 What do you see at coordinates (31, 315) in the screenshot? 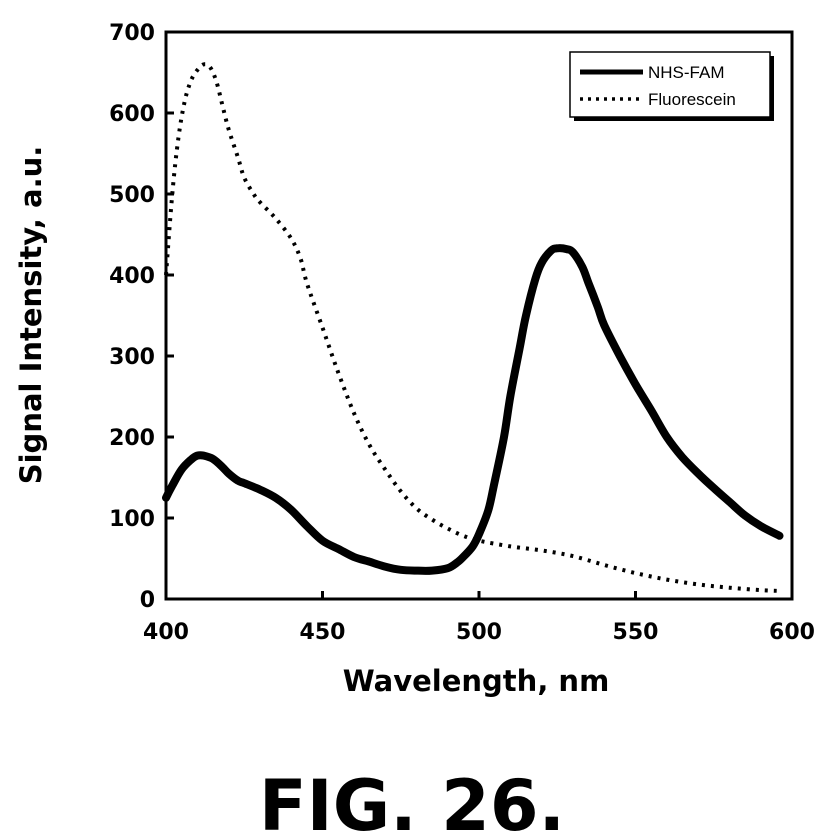
I see `y-axis-title: Signal Intensity, a.u.` at bounding box center [31, 315].